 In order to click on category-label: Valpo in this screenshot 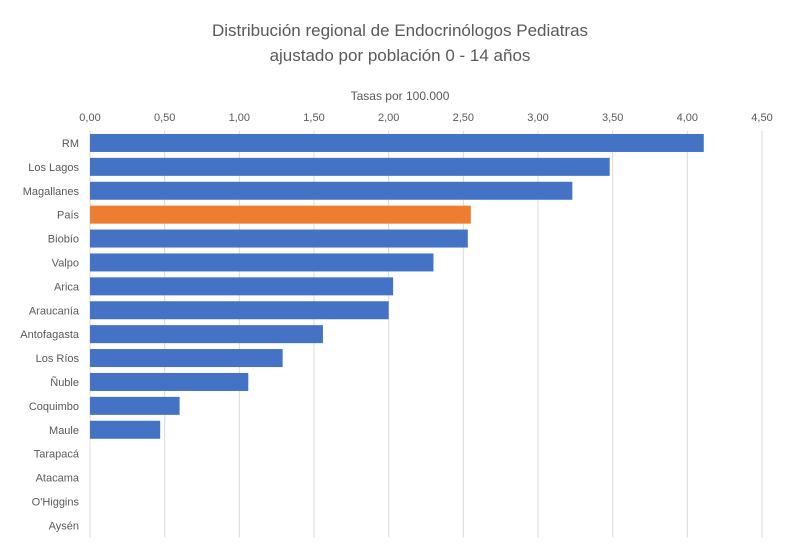, I will do `click(65, 263)`.